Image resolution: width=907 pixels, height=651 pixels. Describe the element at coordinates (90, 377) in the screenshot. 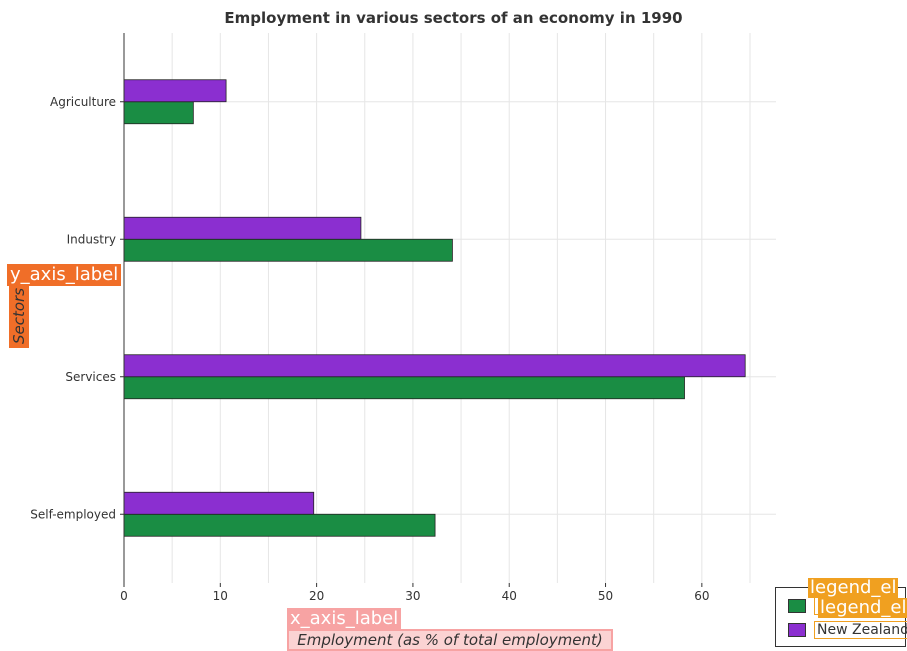

I see `y-tick-label: Services` at that location.